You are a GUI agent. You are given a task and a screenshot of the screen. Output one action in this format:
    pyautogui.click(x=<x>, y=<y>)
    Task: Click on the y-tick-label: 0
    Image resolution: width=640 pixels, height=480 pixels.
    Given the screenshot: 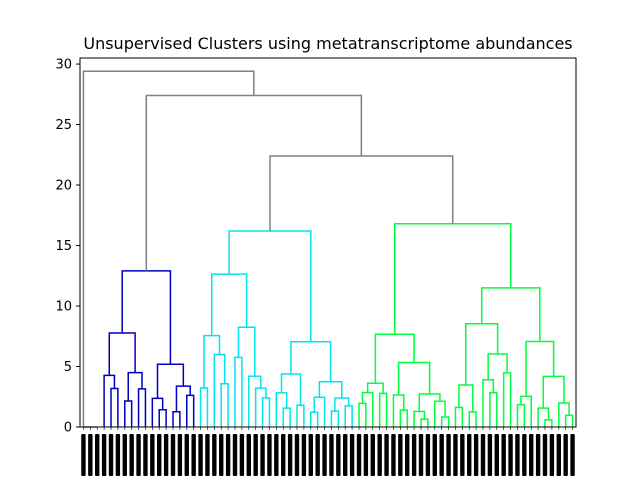 What is the action you would take?
    pyautogui.click(x=68, y=428)
    